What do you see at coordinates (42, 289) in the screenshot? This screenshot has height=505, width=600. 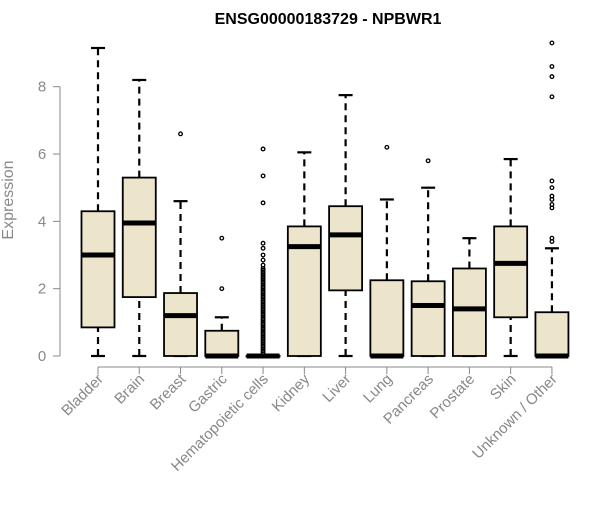 I see `y-tick-label: 2` at bounding box center [42, 289].